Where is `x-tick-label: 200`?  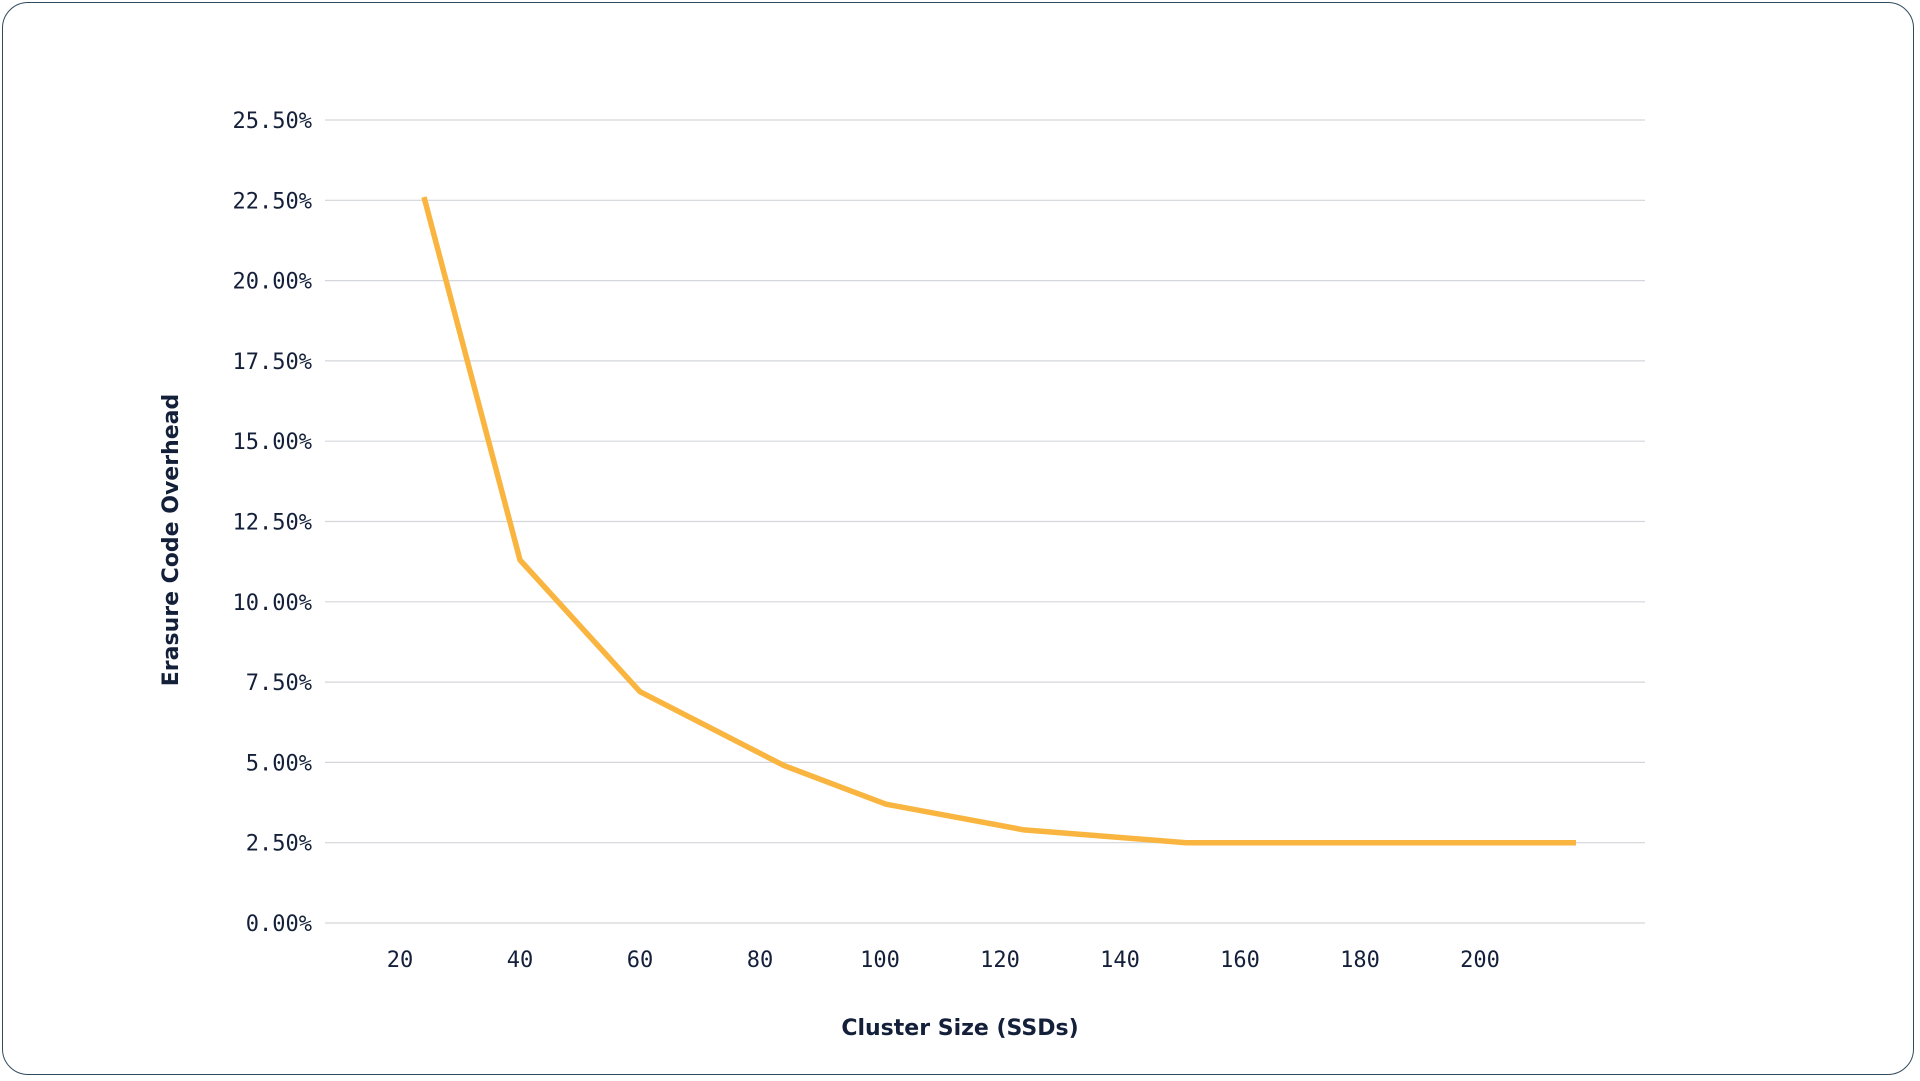 x-tick-label: 200 is located at coordinates (1480, 960).